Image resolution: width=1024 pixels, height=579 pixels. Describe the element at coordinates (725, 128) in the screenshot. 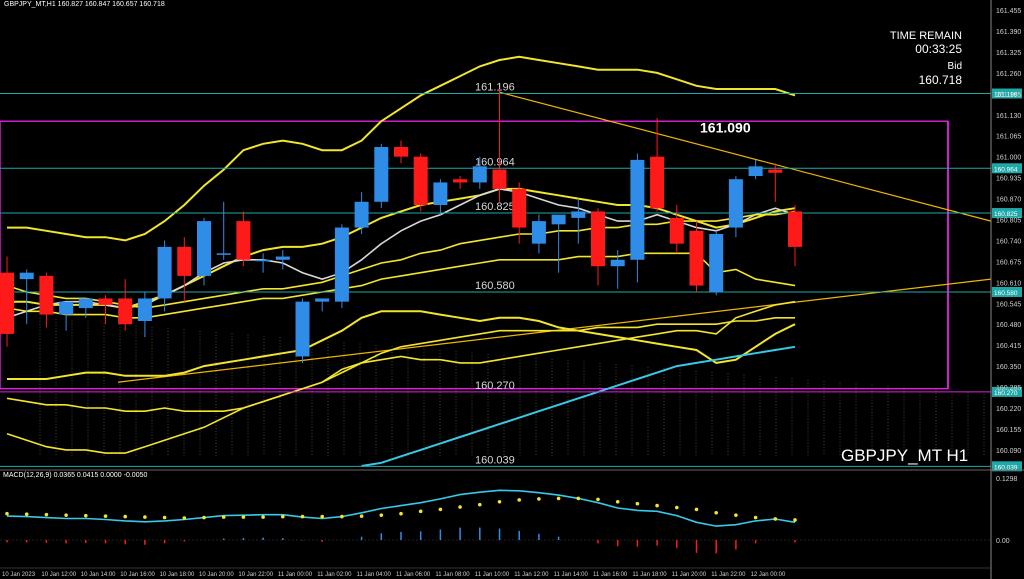

I see `level-161090-label: 161.090` at that location.